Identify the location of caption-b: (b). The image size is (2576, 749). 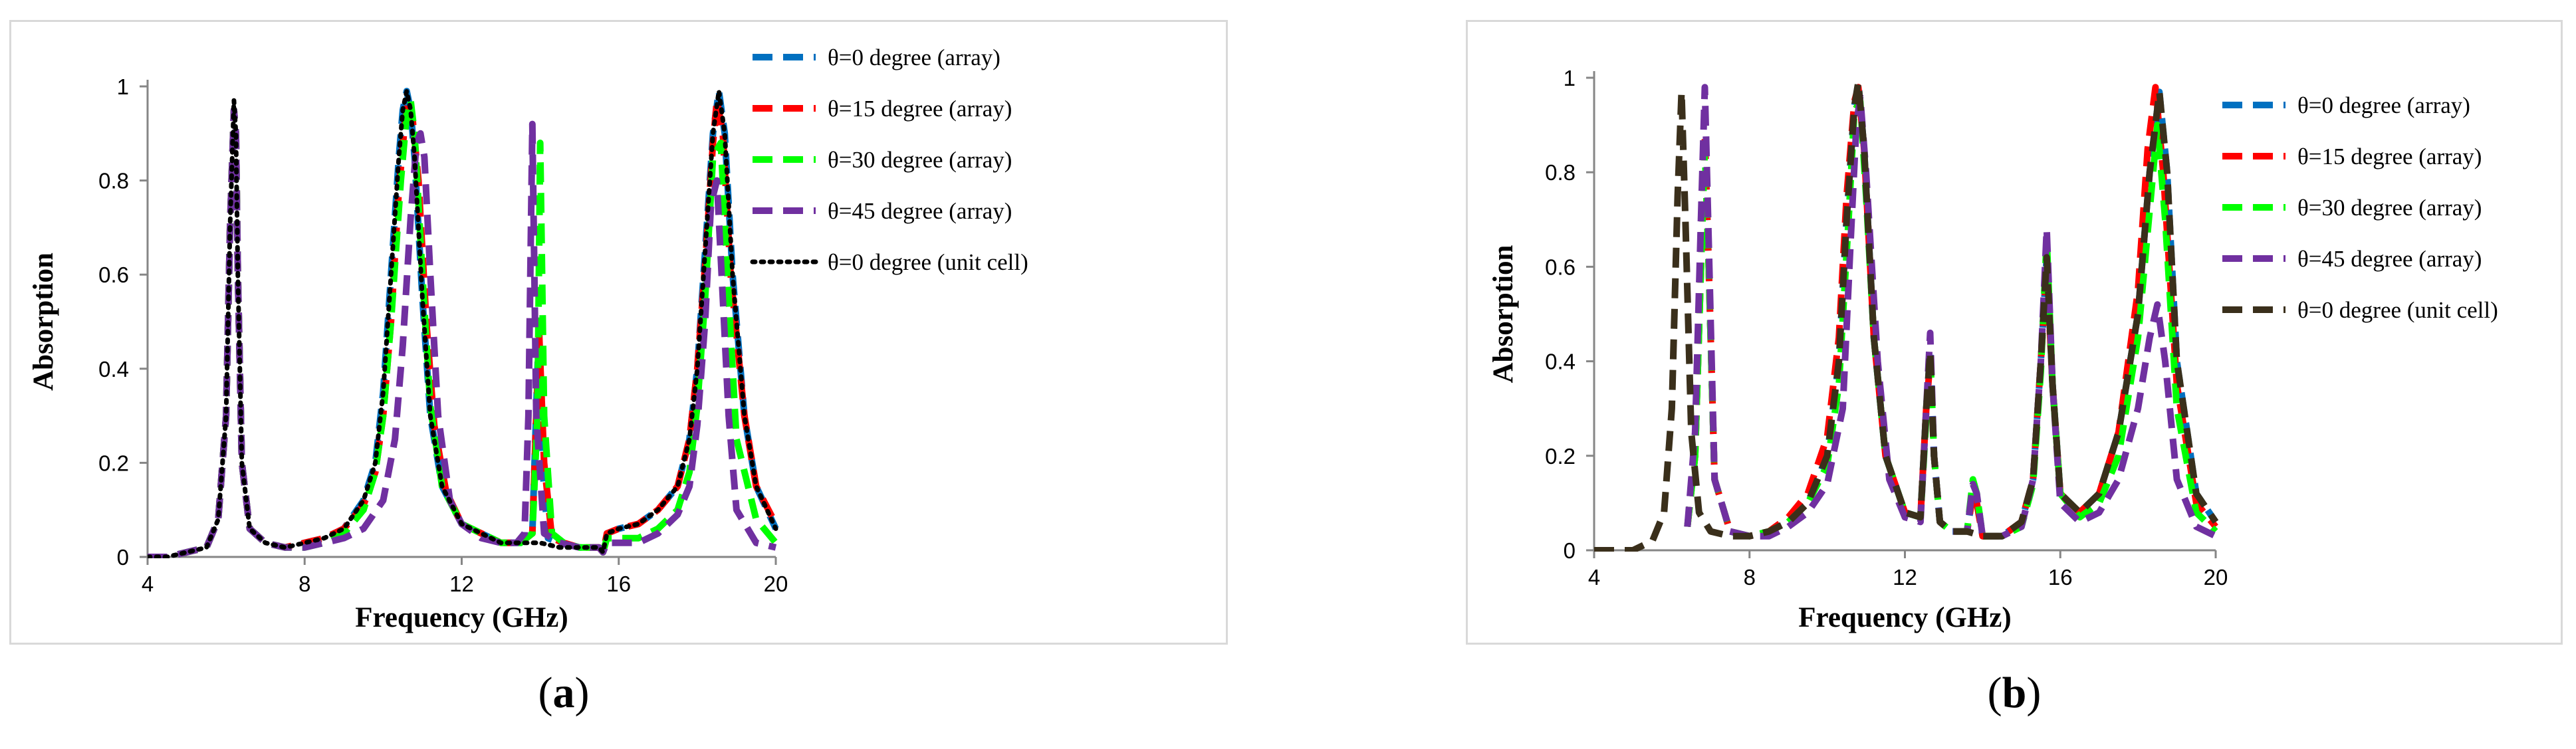
(2014, 693).